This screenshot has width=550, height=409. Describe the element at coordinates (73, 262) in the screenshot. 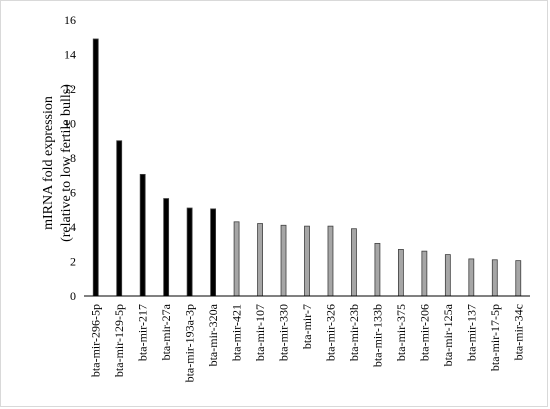

I see `y-tick-label: 2` at that location.